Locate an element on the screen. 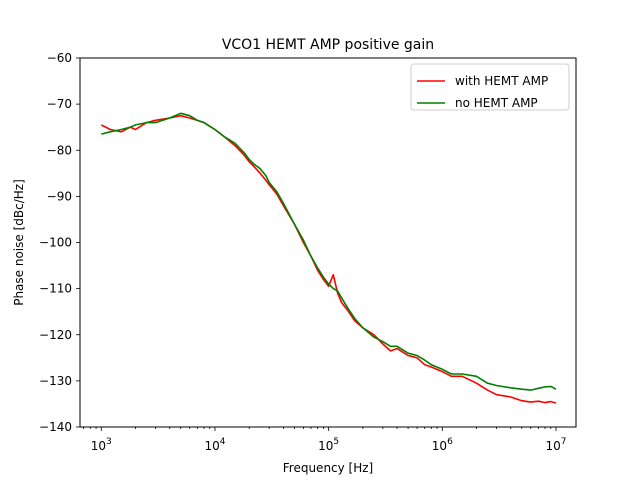  y-tick-label: −110 is located at coordinates (55, 289).